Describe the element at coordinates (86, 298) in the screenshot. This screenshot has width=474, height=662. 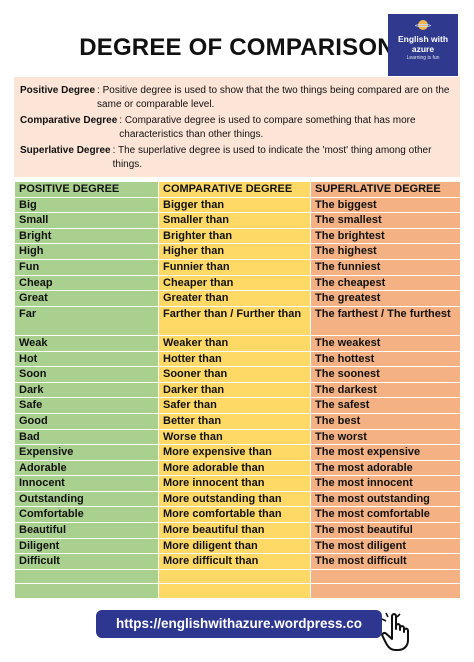
I see `cell-positive: Great` at that location.